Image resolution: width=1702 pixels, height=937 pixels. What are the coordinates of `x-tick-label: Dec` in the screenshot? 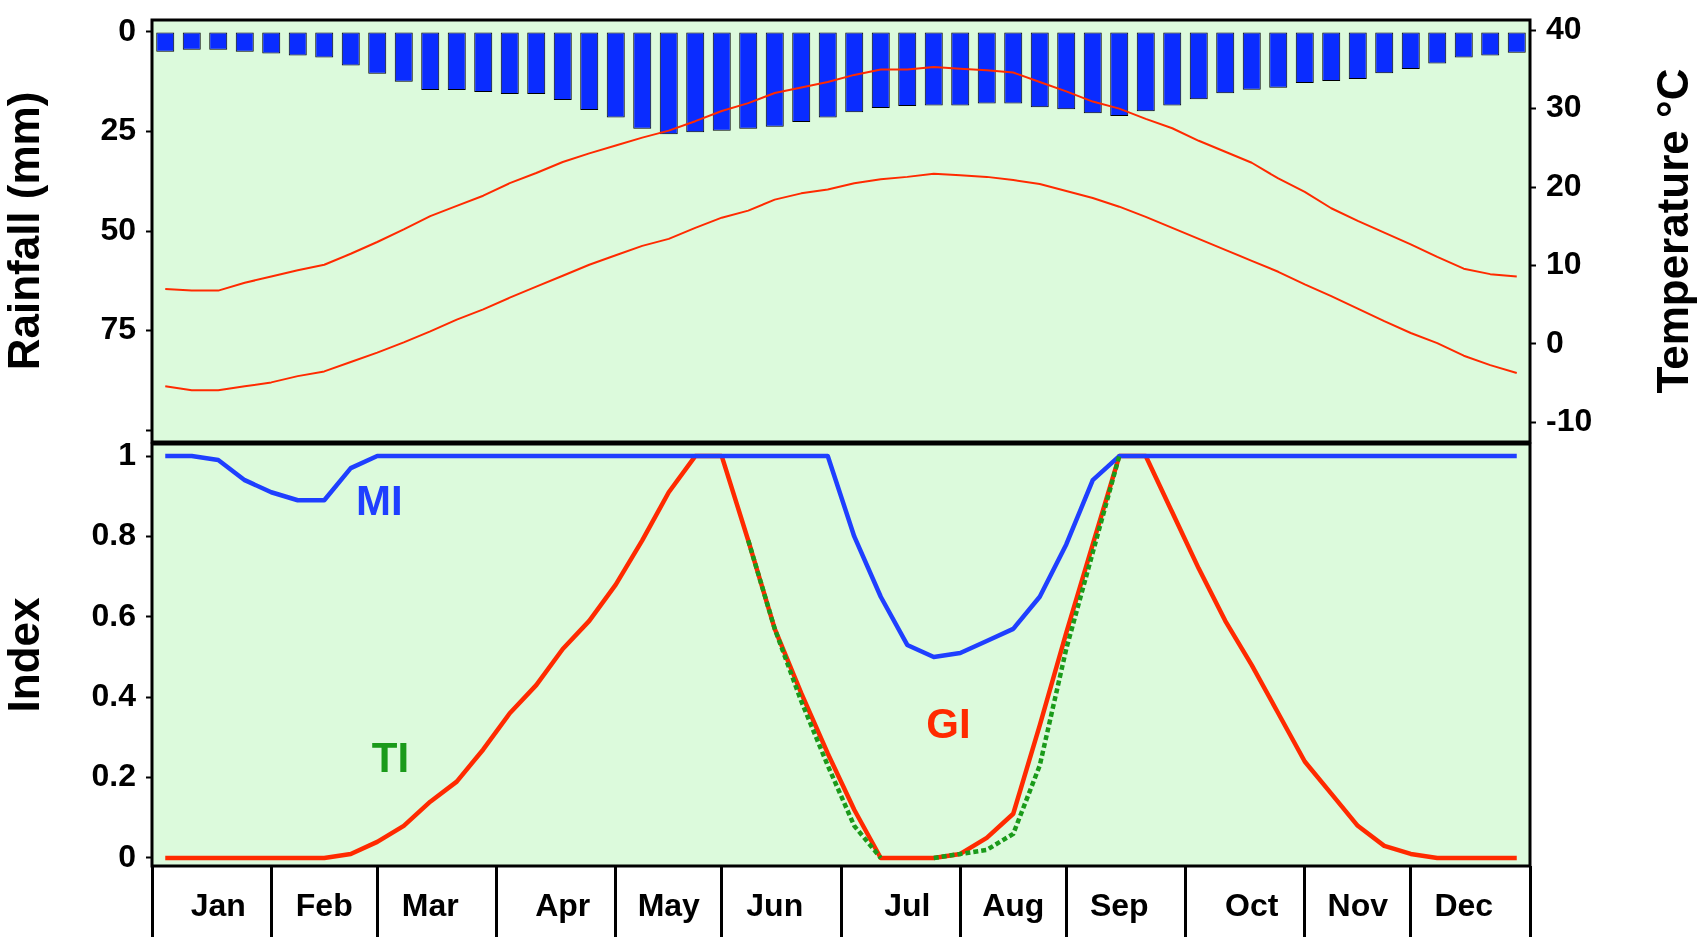 It's located at (1464, 905).